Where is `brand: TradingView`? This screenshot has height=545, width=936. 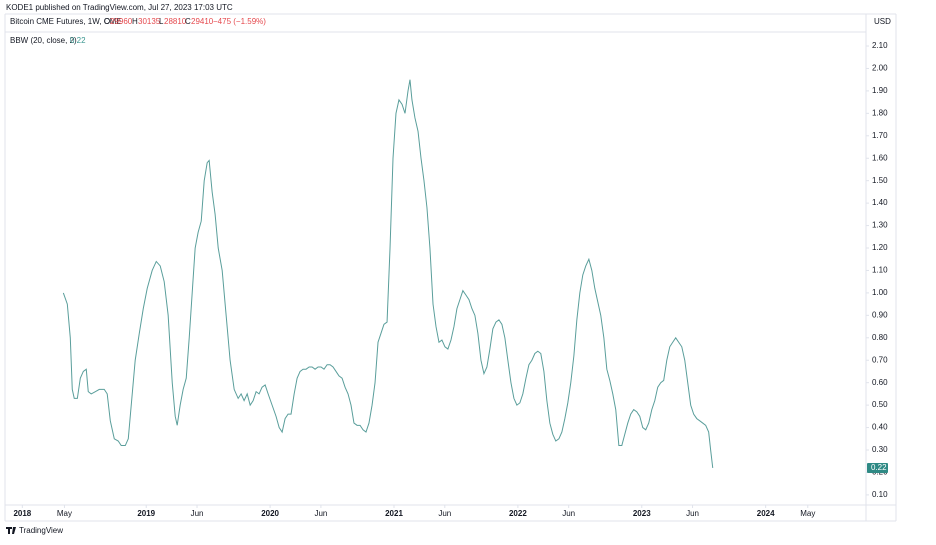
brand: TradingView is located at coordinates (34, 530).